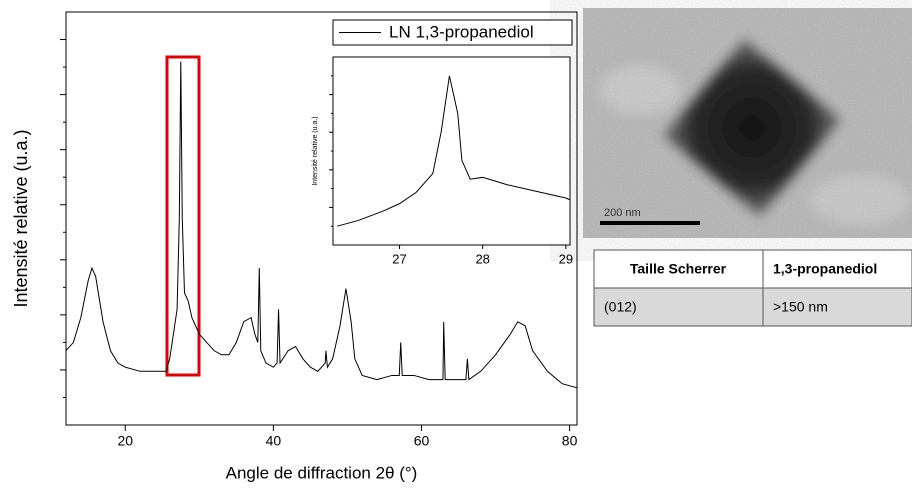  Describe the element at coordinates (800, 307) in the screenshot. I see `table-cell: >150 nm` at that location.